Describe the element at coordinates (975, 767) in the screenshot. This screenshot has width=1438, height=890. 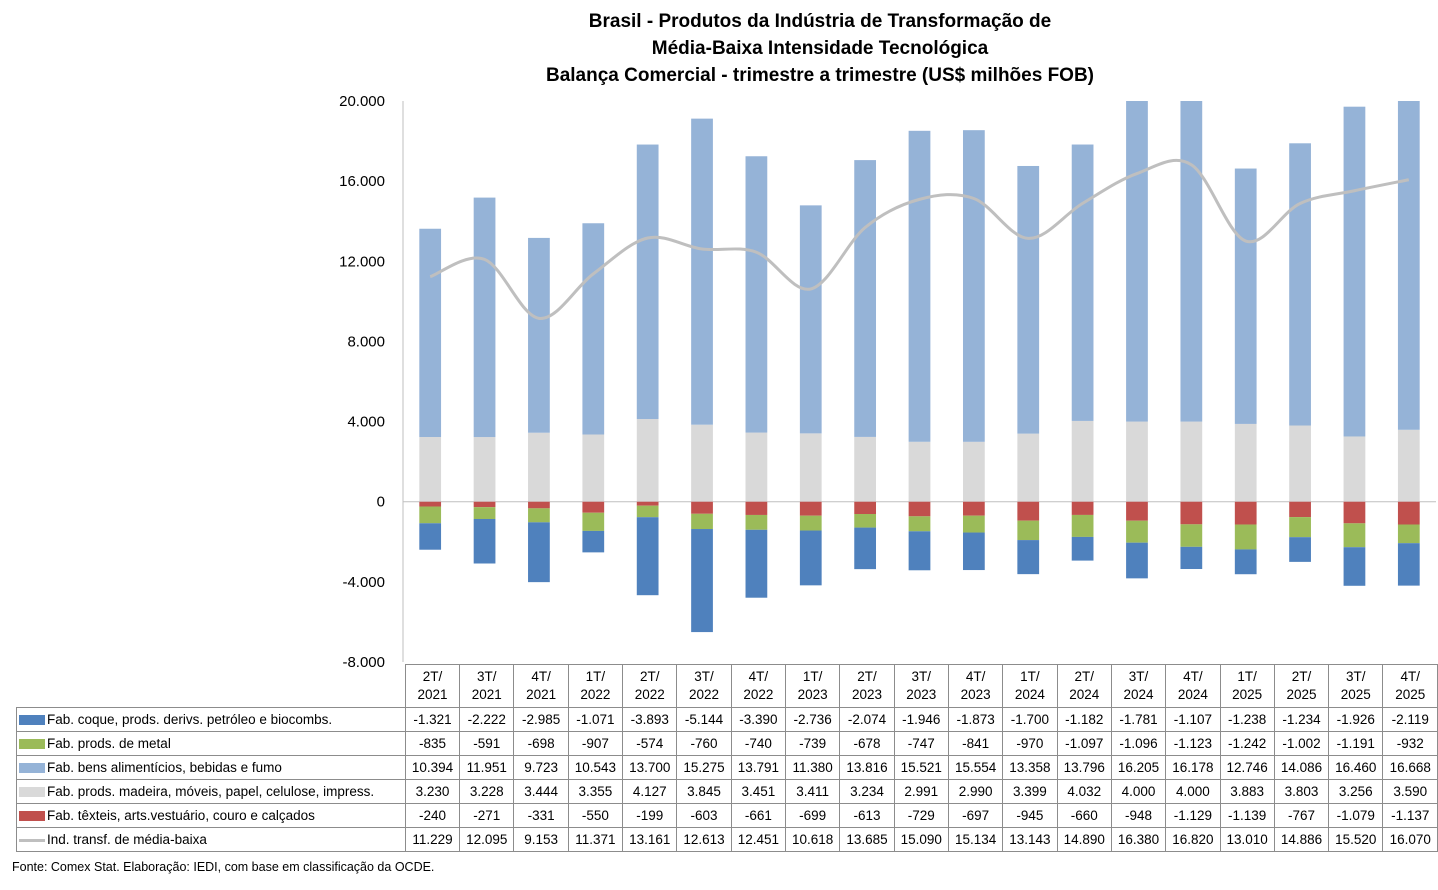
I see `data-label: 15.554` at that location.